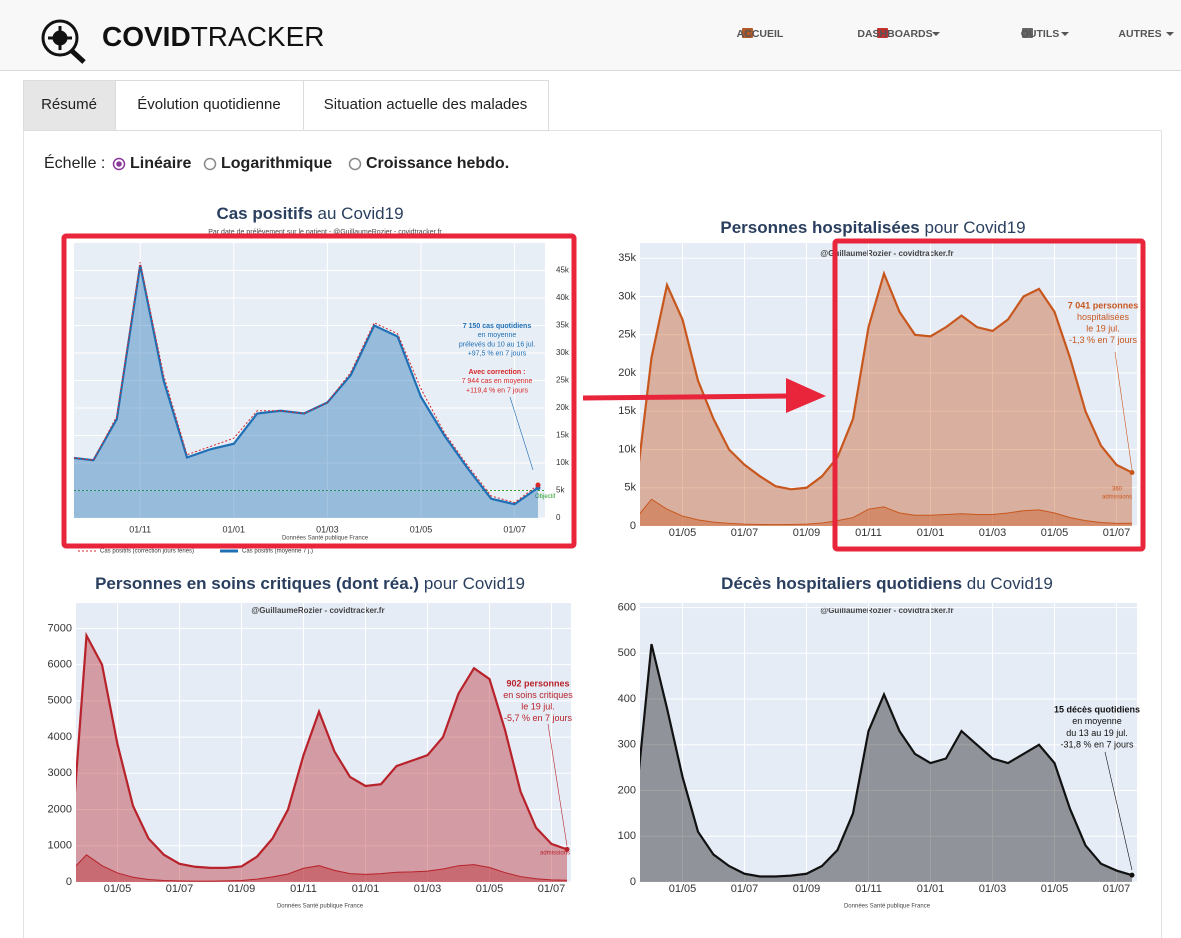  What do you see at coordinates (1097, 733) in the screenshot?
I see `annotation: du 13 au 19 jul.` at bounding box center [1097, 733].